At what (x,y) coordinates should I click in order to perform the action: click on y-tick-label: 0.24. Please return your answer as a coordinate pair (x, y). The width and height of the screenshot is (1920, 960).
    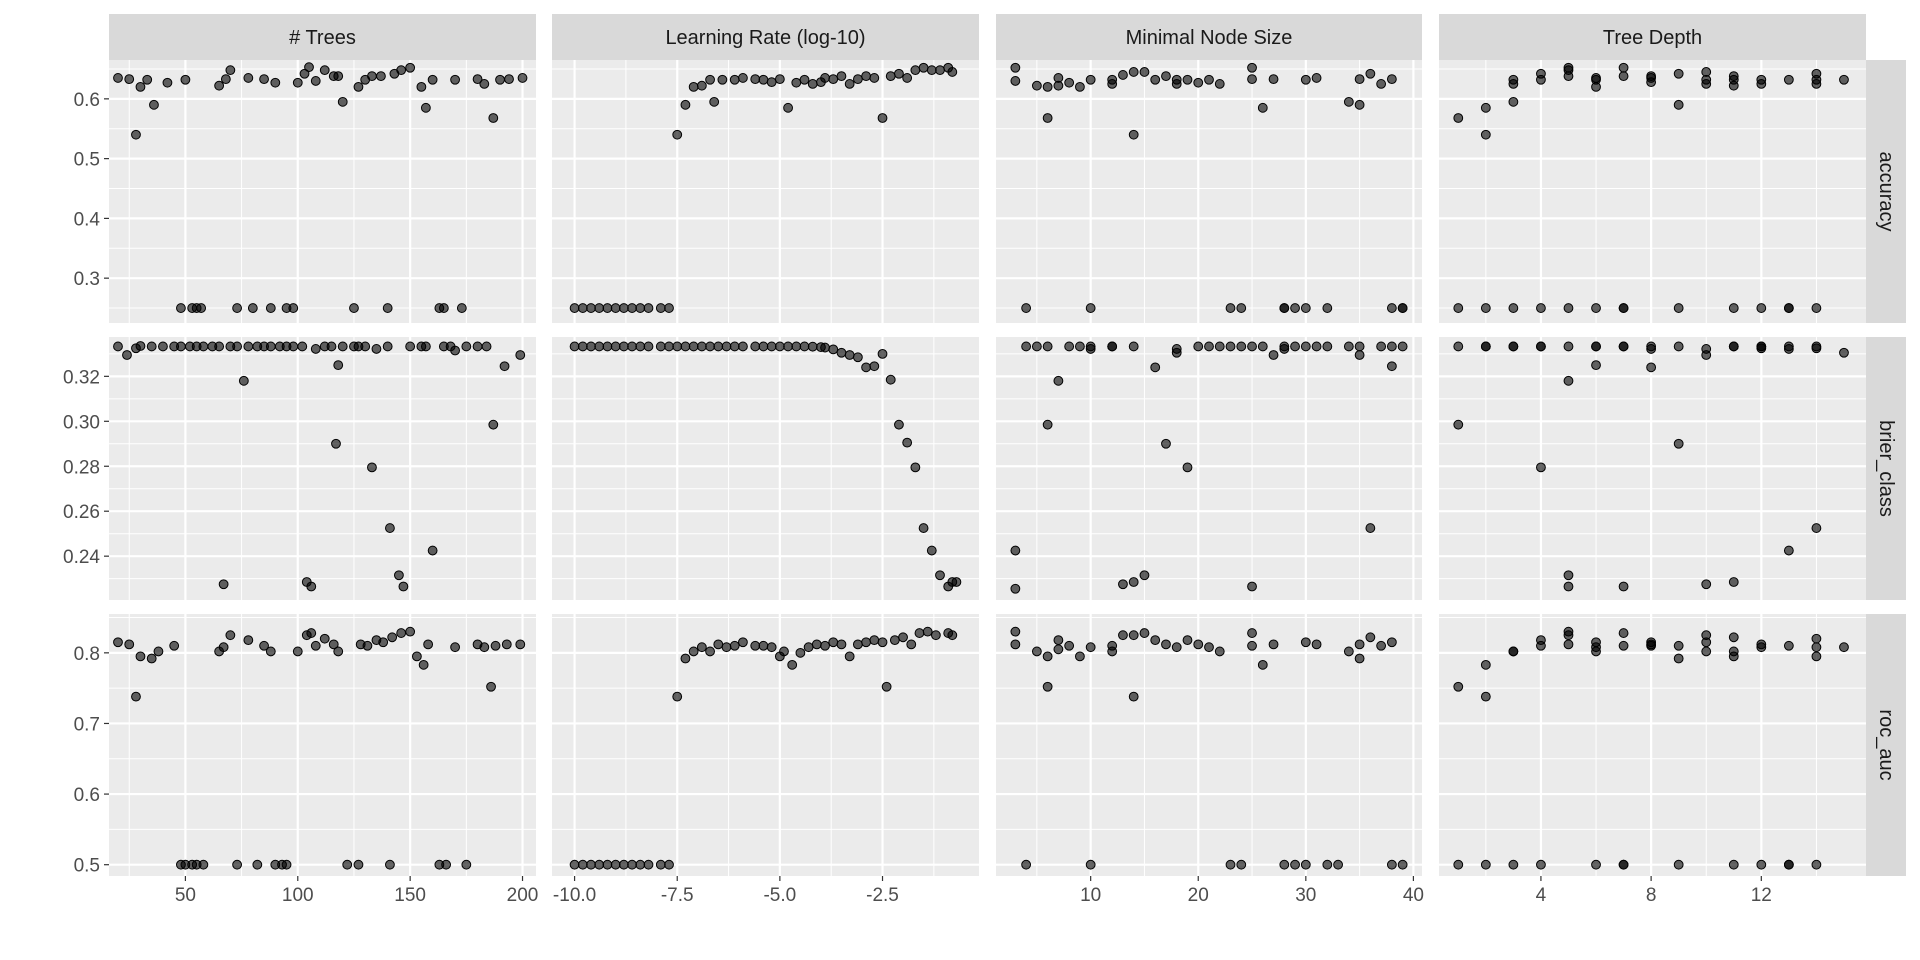
    Looking at the image, I should click on (81, 557).